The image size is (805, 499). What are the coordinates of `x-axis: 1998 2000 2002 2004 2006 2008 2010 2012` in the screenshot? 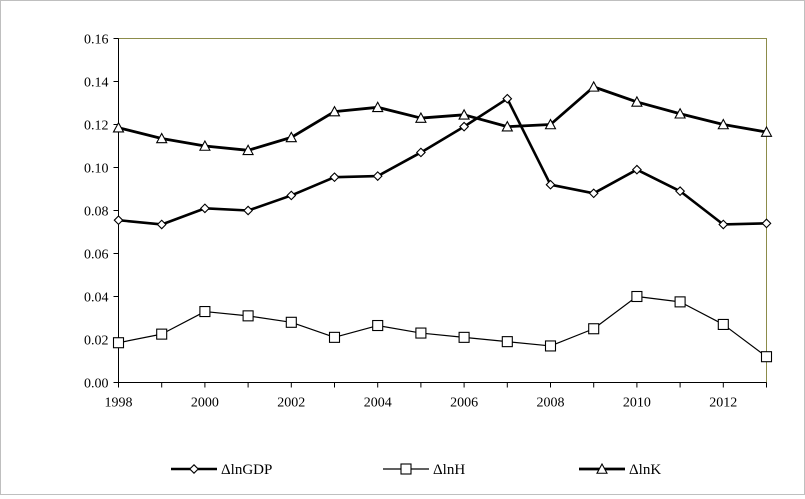 It's located at (436, 396).